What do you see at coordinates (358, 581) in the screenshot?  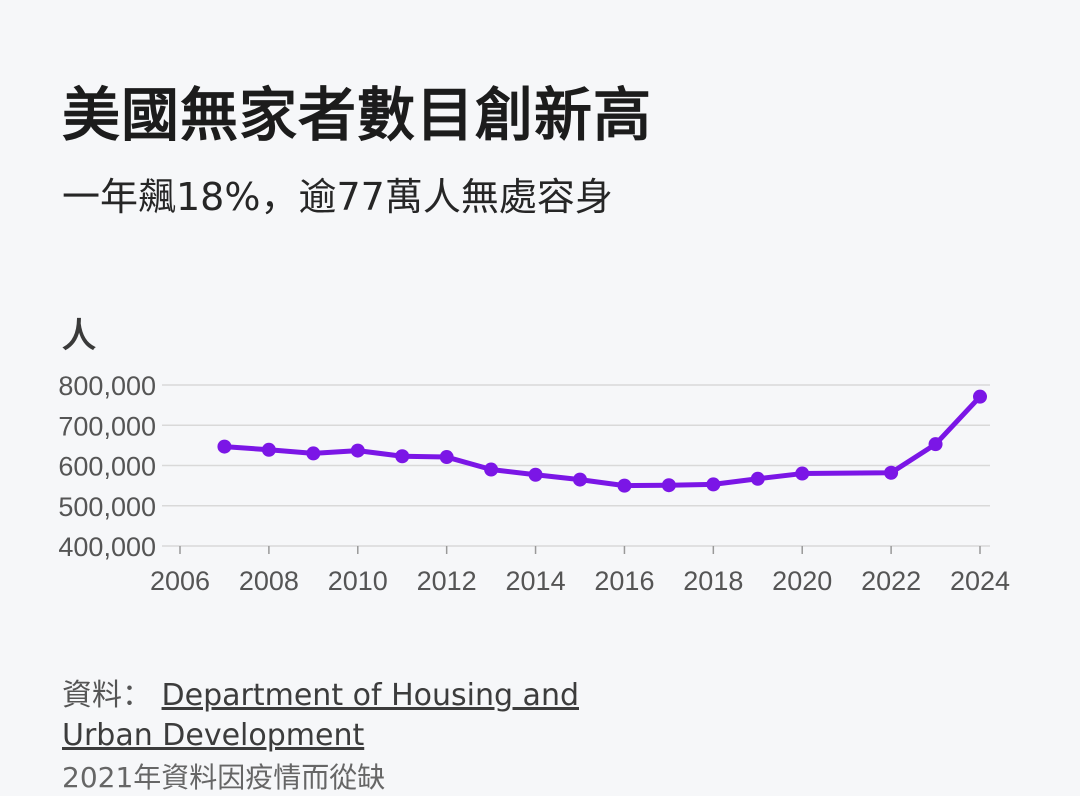 I see `x-tick-label: 2010` at bounding box center [358, 581].